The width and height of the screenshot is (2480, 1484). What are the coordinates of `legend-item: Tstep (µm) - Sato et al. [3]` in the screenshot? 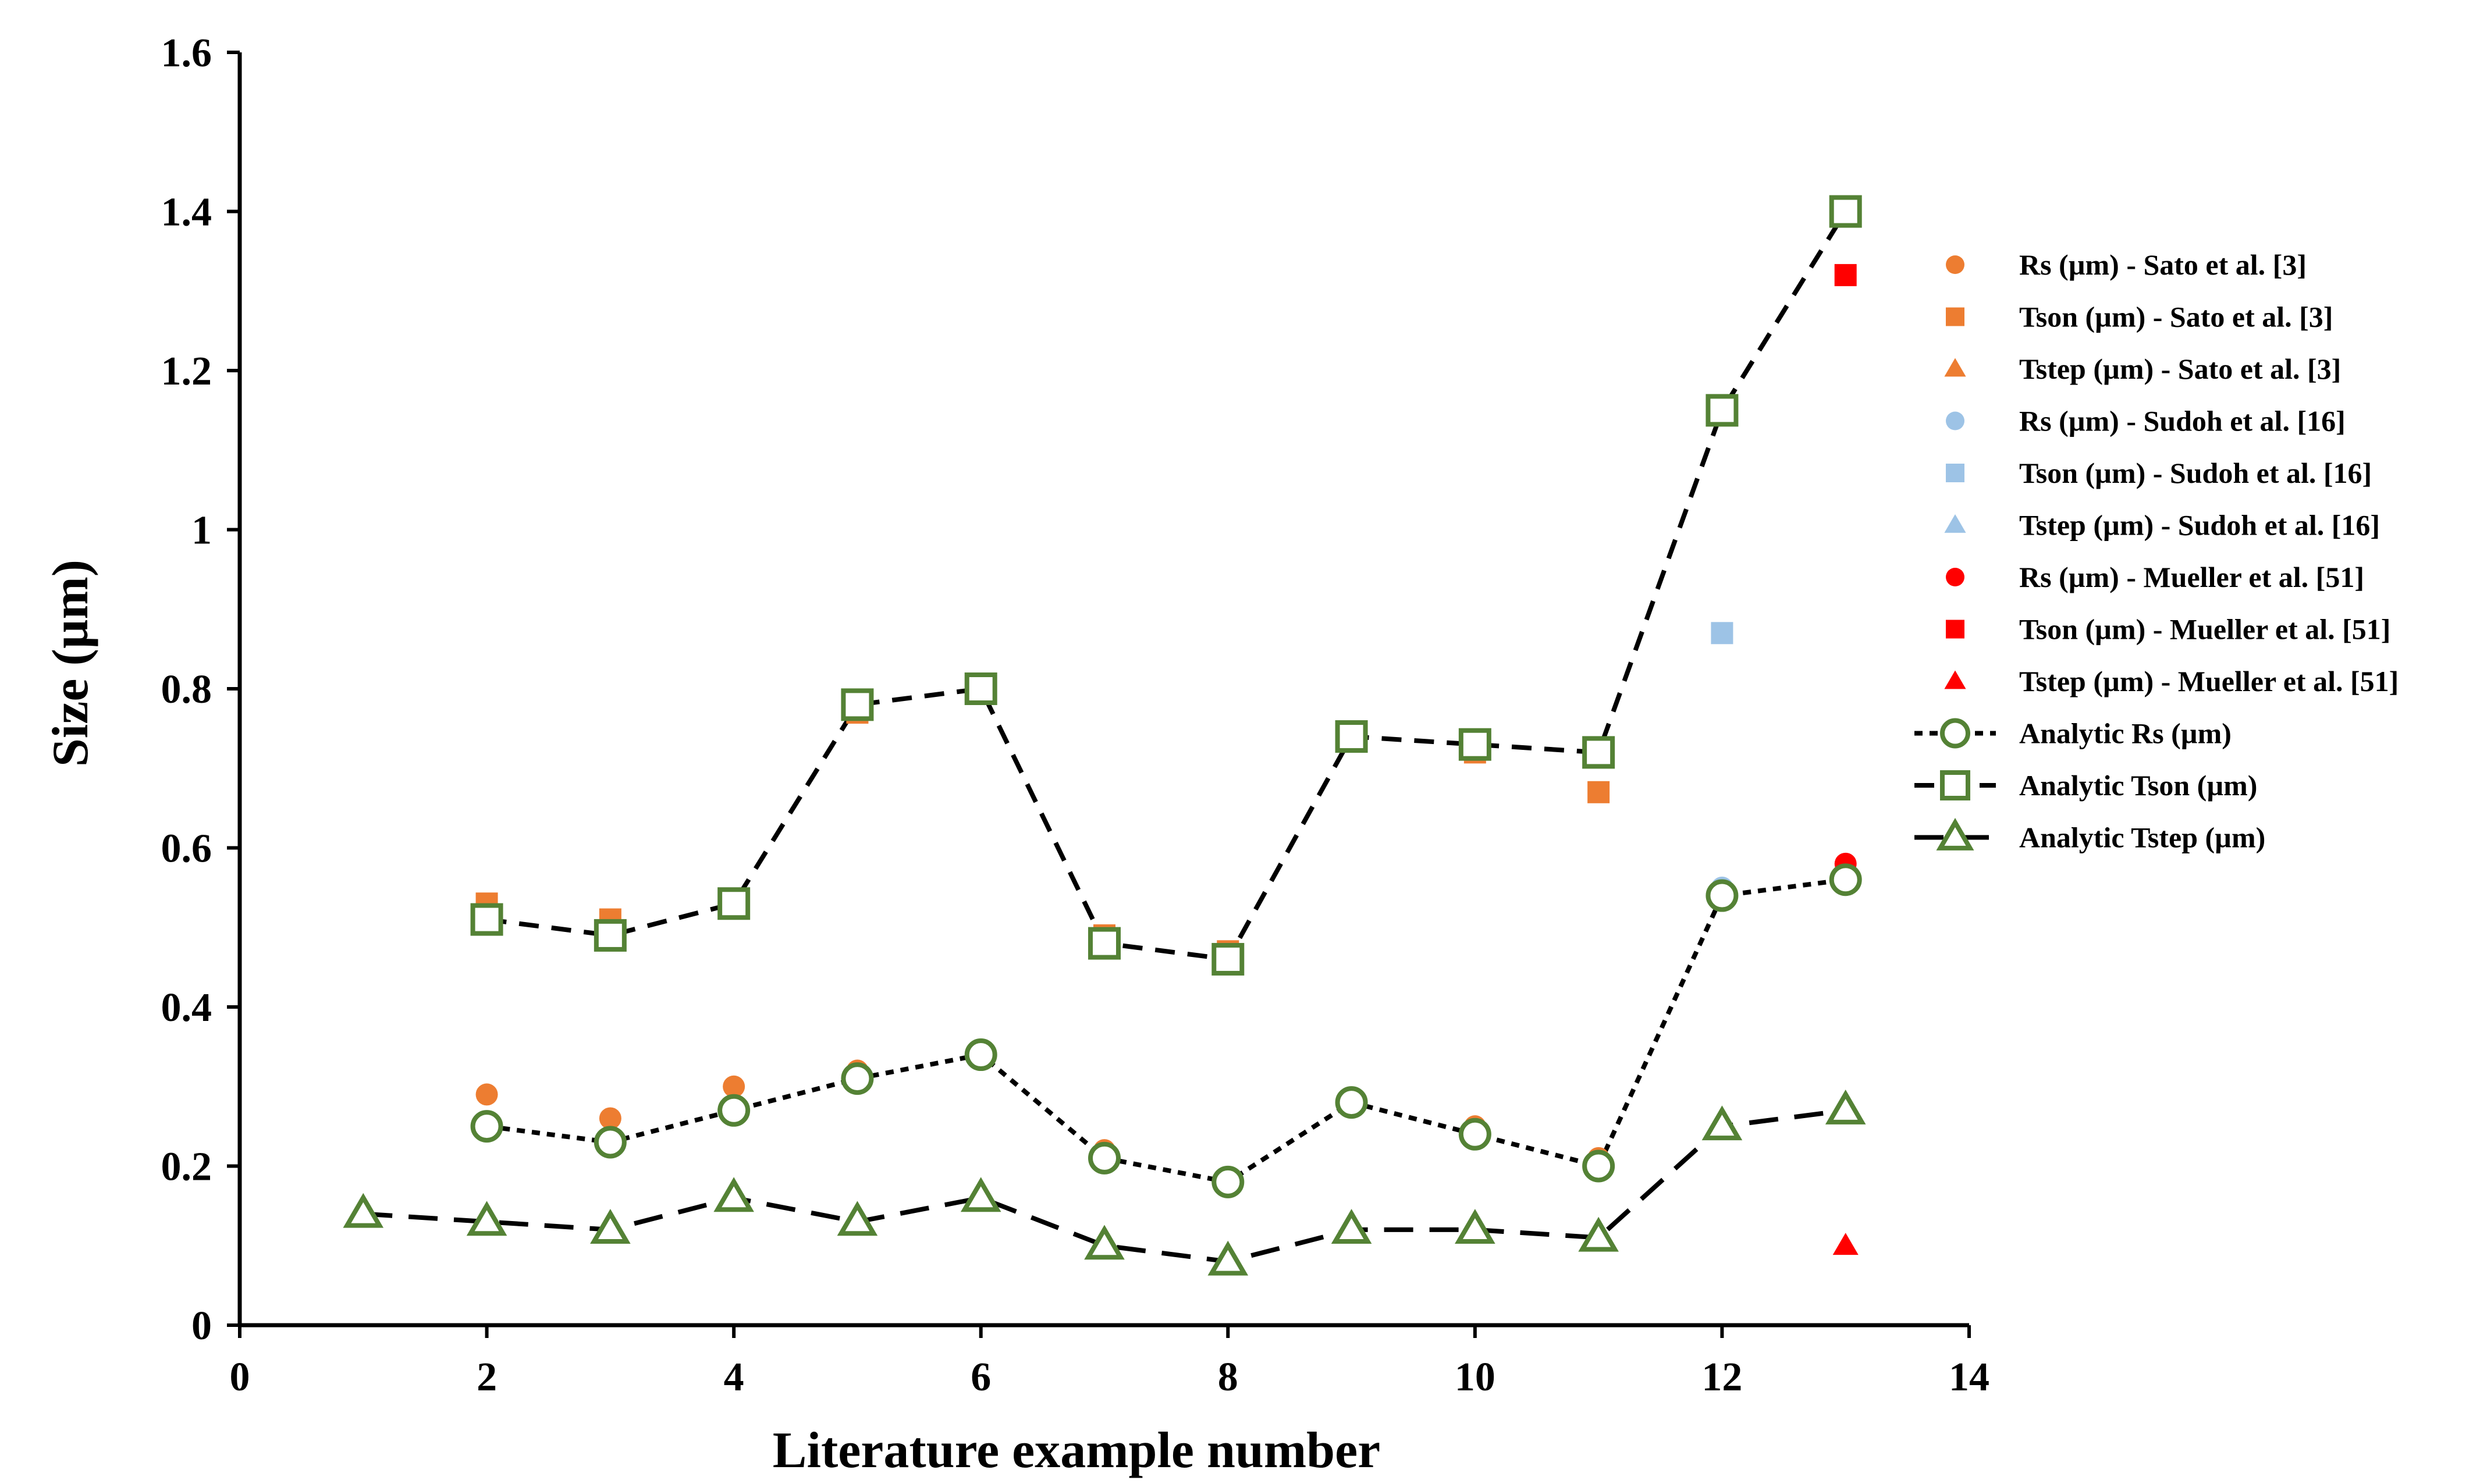 It's located at (2142, 369).